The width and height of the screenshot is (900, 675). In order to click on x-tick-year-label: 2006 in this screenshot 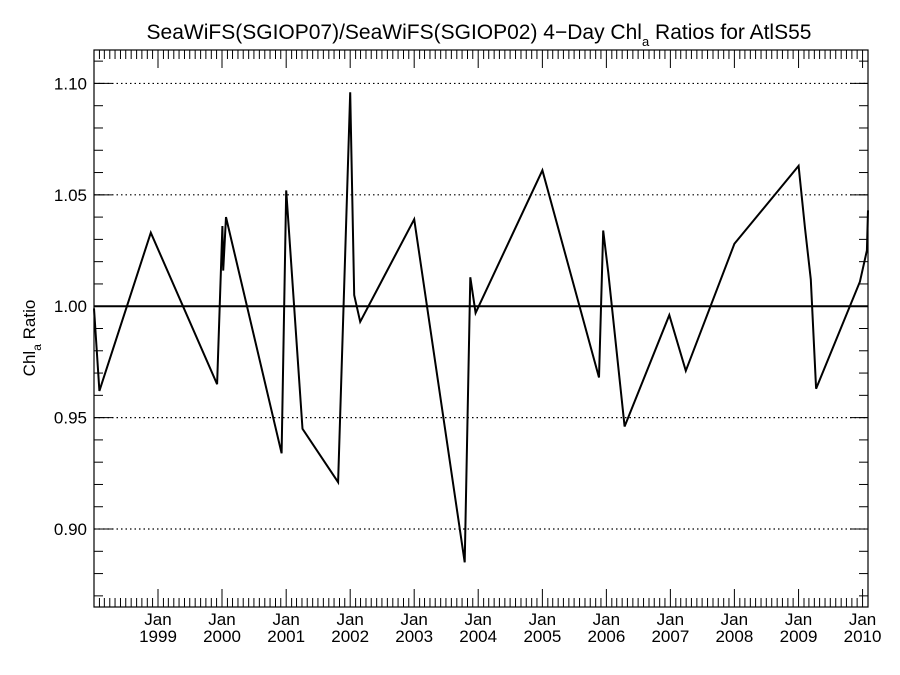, I will do `click(606, 636)`.